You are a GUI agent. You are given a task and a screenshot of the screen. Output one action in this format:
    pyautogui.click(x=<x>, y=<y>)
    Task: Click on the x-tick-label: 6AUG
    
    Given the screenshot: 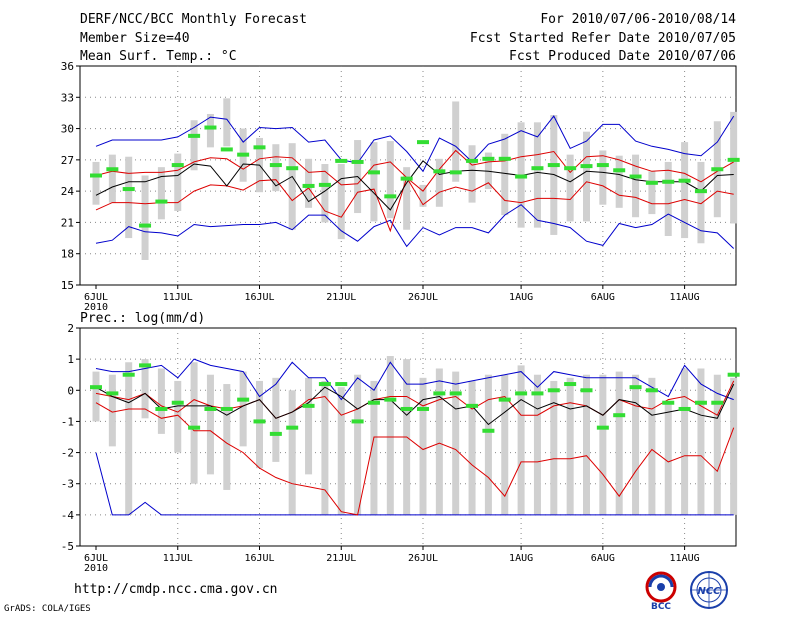 What is the action you would take?
    pyautogui.click(x=603, y=558)
    